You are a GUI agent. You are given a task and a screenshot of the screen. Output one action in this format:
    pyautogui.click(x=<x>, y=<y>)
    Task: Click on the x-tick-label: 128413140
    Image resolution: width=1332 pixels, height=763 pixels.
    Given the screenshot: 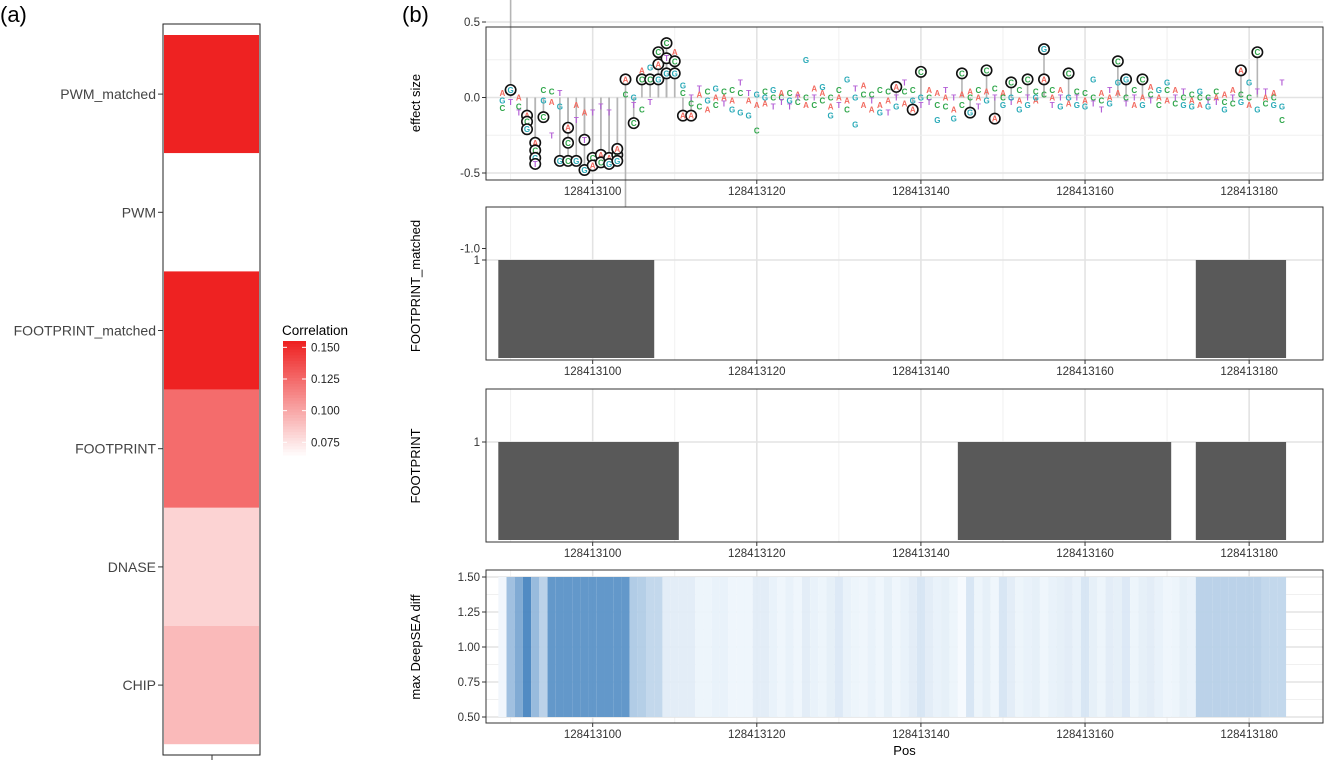 What is the action you would take?
    pyautogui.click(x=921, y=372)
    